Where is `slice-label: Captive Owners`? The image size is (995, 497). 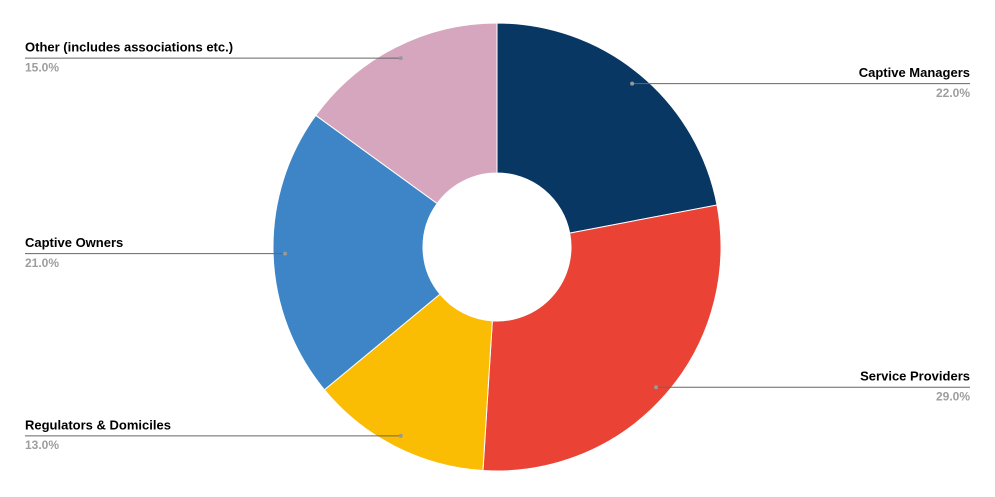 slice-label: Captive Owners is located at coordinates (74, 242).